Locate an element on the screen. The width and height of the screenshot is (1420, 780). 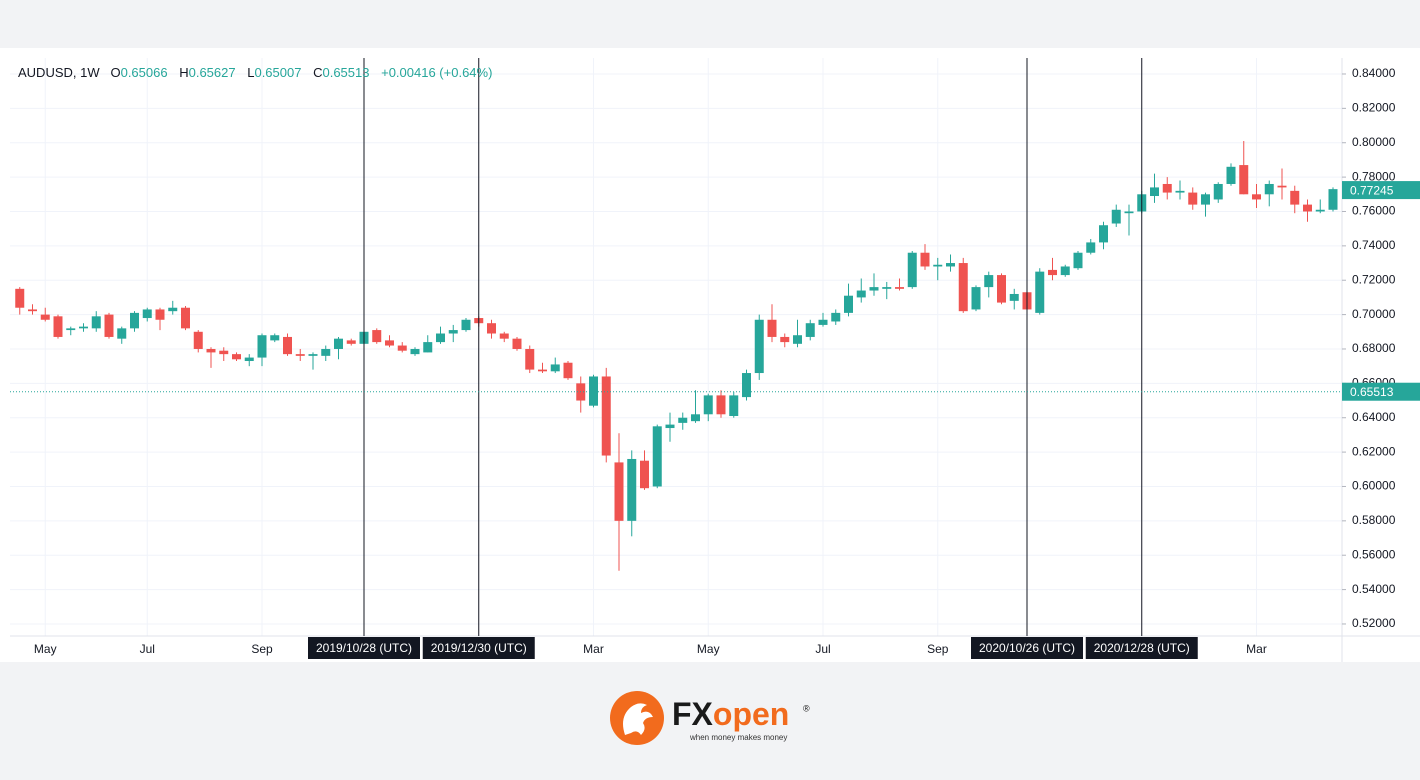
brand-open-text: open is located at coordinates (751, 714).